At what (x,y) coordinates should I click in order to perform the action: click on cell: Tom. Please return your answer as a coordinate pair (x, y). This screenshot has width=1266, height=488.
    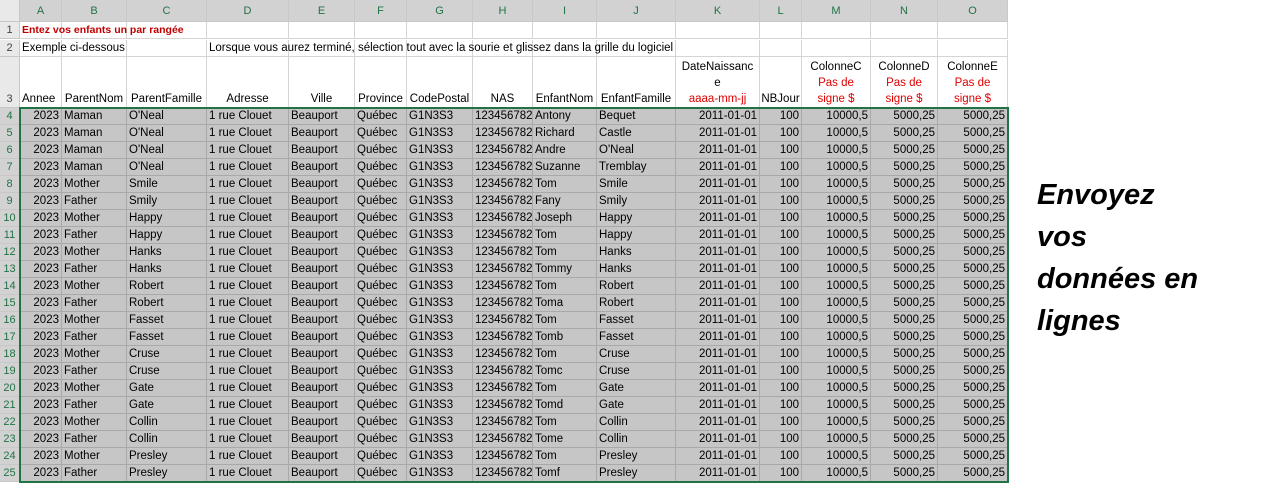
    Looking at the image, I should click on (565, 354).